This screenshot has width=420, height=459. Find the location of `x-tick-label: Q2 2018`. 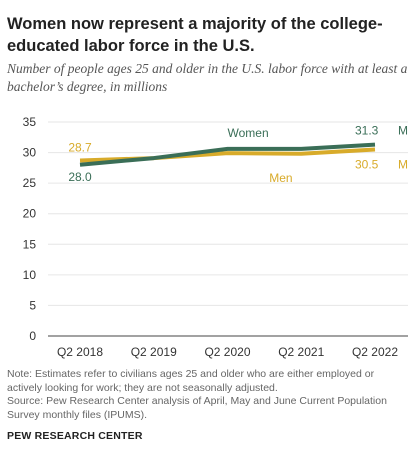

x-tick-label: Q2 2018 is located at coordinates (80, 352).